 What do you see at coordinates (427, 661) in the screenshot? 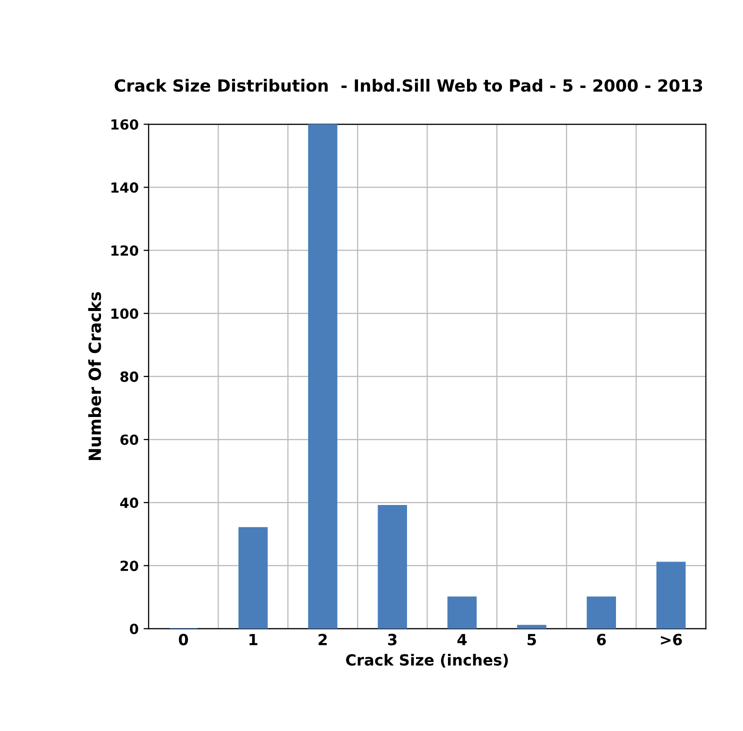
I see `x-axis-title: Crack Size (inches)` at bounding box center [427, 661].